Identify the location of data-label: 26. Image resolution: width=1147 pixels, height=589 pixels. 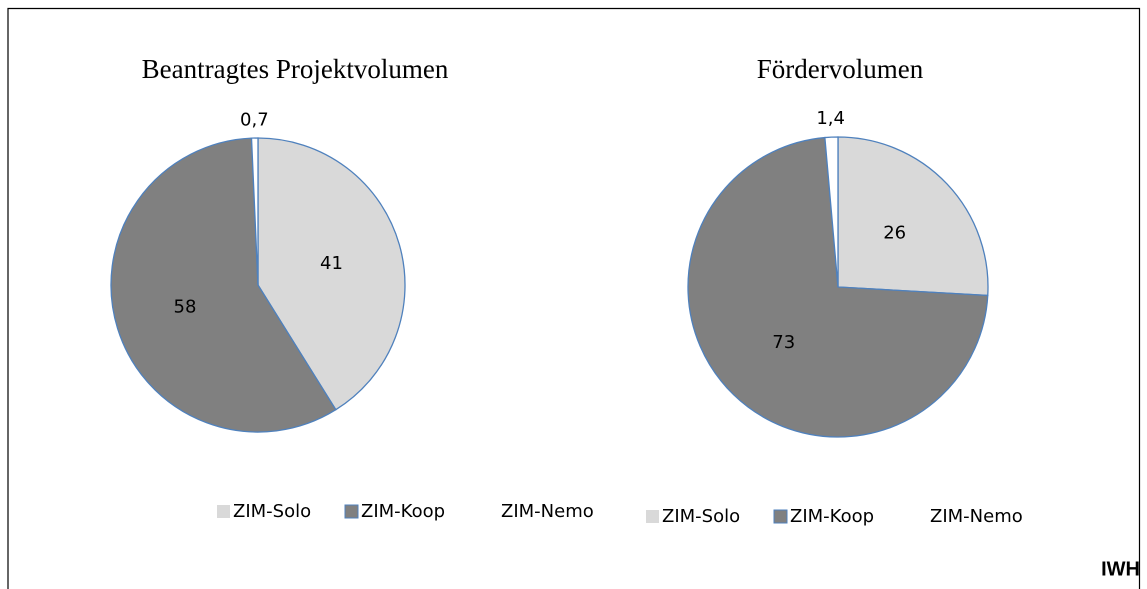
(894, 232).